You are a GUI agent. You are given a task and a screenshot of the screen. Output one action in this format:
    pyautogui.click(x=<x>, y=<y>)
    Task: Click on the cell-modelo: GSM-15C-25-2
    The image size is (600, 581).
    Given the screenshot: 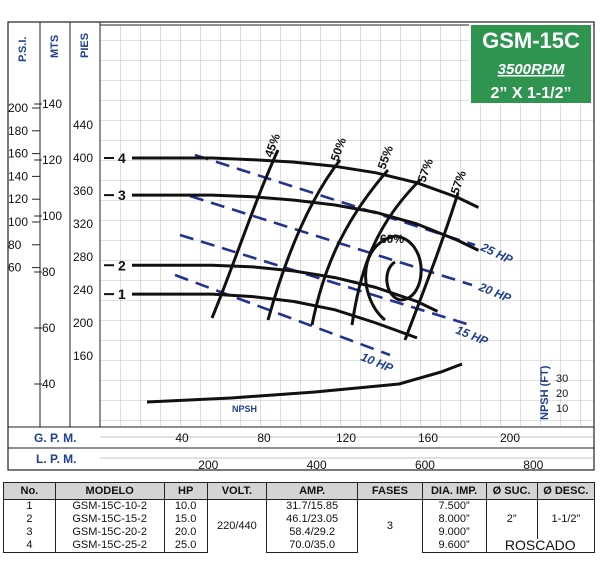 What is the action you would take?
    pyautogui.click(x=109, y=546)
    